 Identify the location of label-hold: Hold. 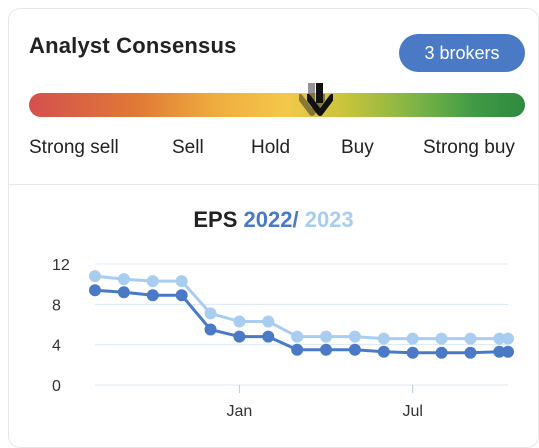
(271, 147).